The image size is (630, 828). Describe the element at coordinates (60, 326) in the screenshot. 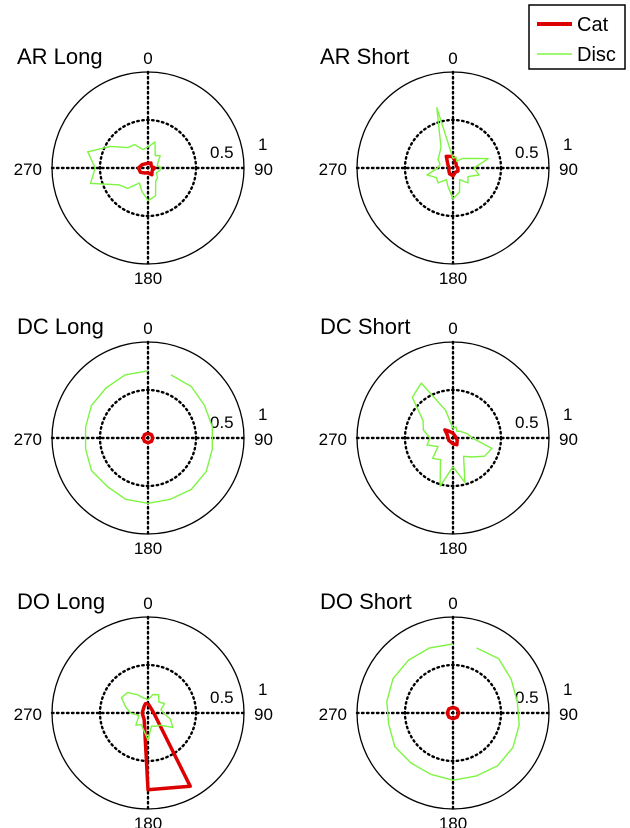

I see `panel-title: DC Long` at that location.